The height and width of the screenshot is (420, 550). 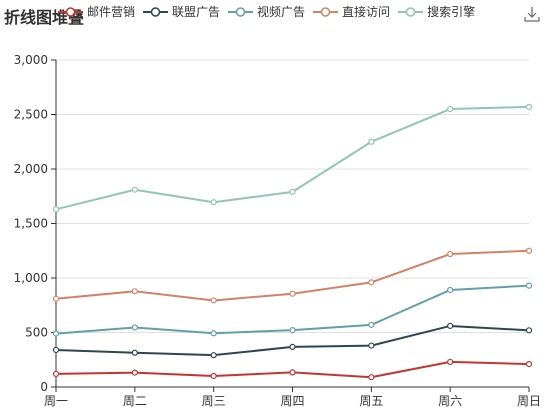 I want to click on legend-item-0: 邮件营销, so click(x=96, y=11).